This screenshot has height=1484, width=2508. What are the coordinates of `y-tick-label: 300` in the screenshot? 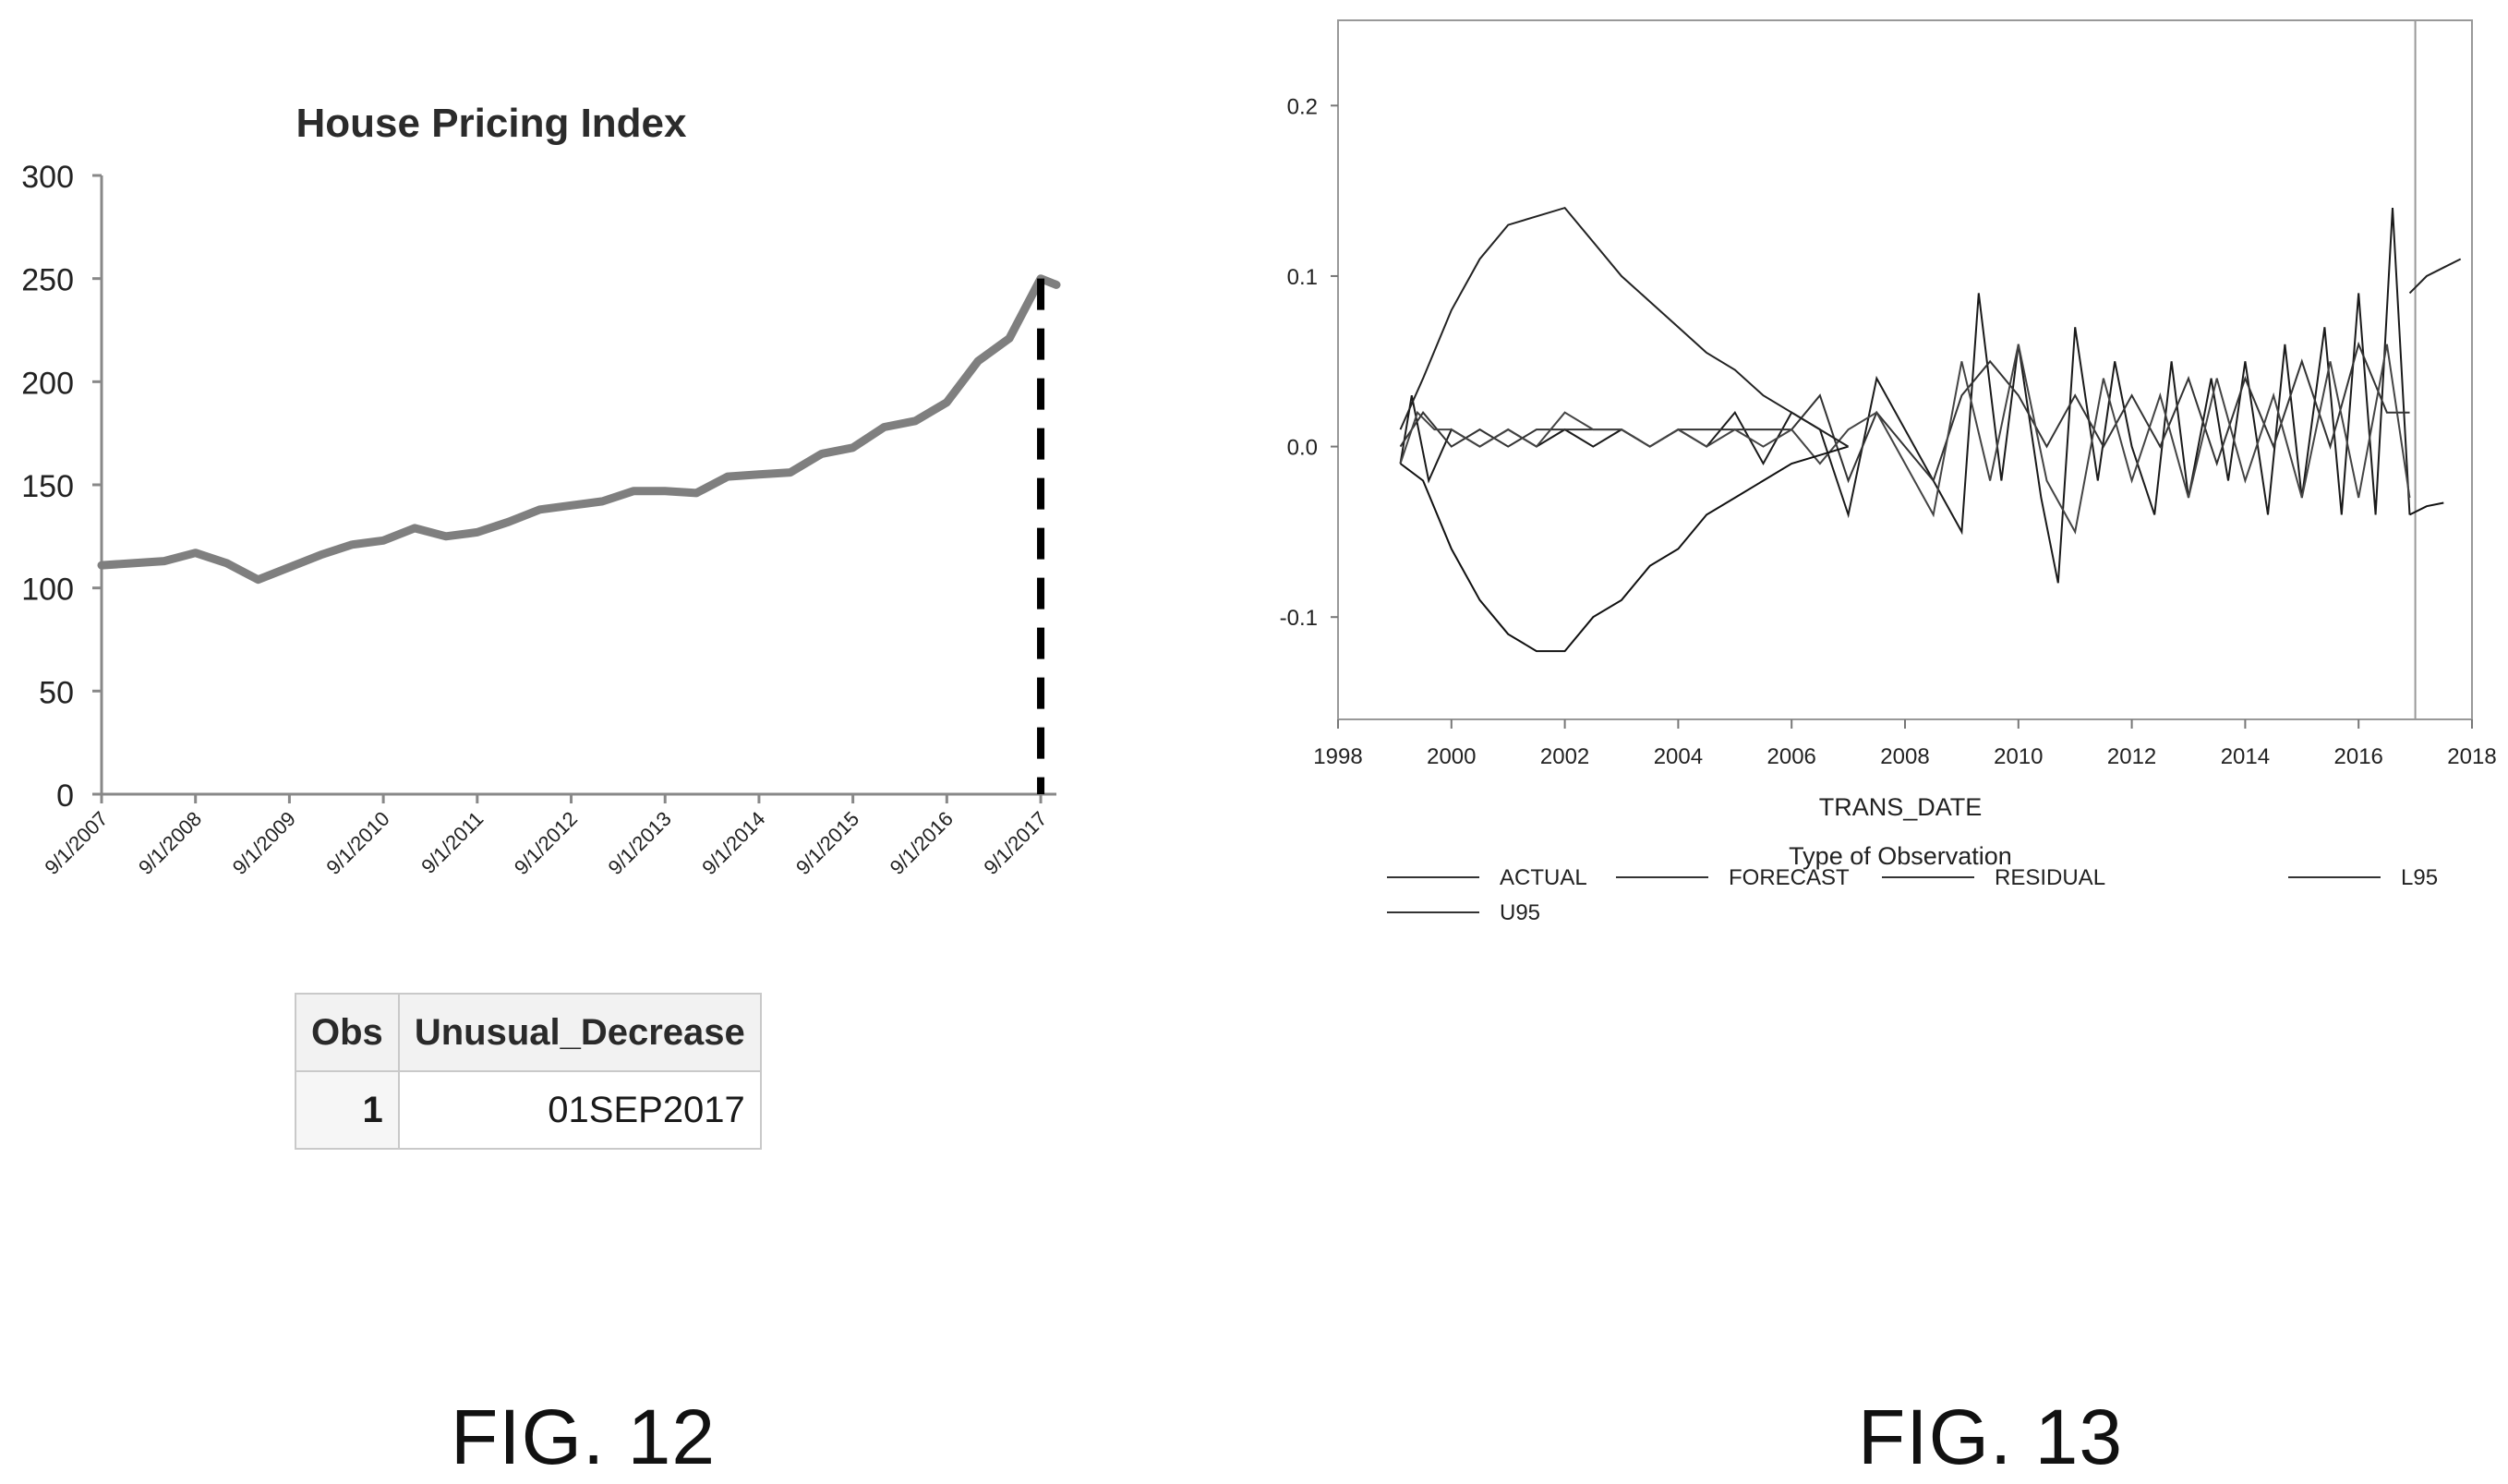 It's located at (47, 177).